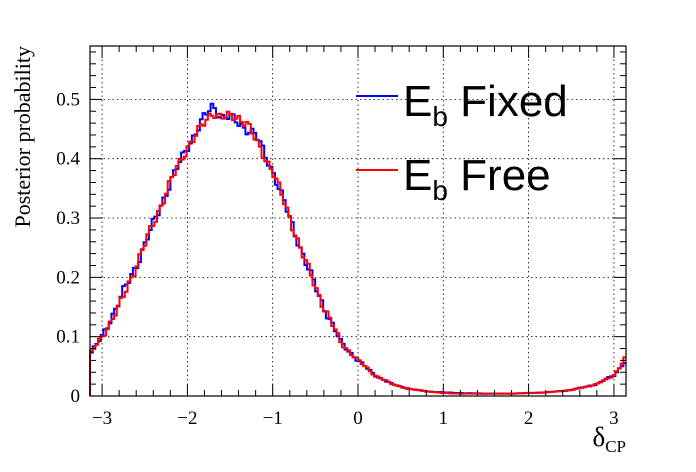 The image size is (696, 472). I want to click on x-tick-label: 2, so click(529, 418).